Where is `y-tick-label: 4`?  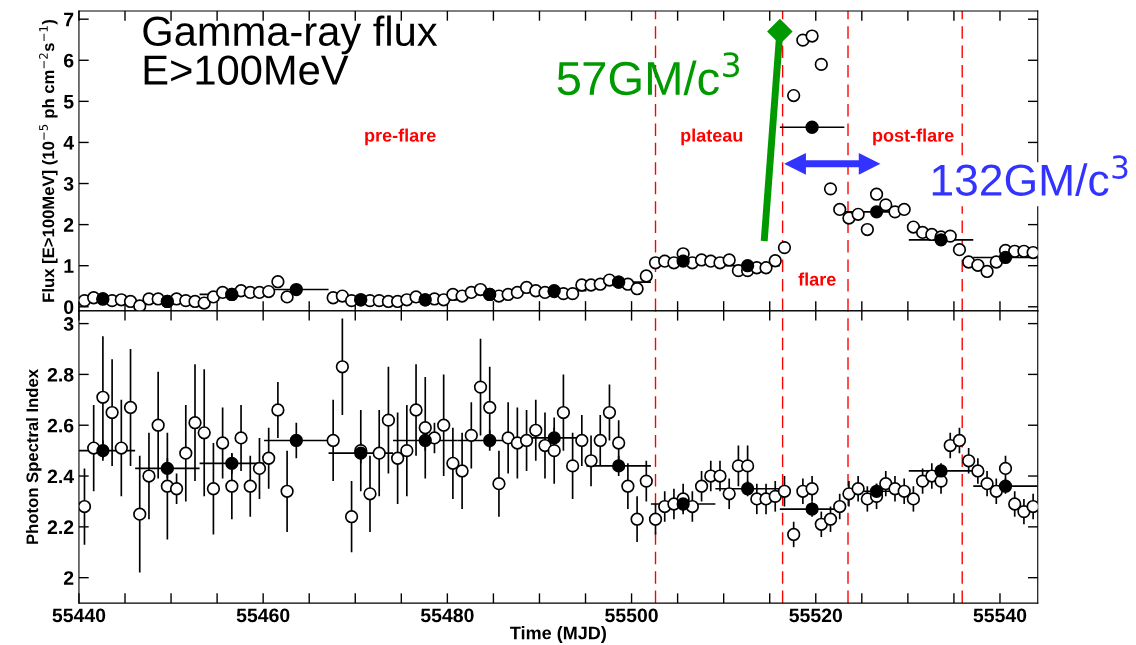 y-tick-label: 4 is located at coordinates (68, 143).